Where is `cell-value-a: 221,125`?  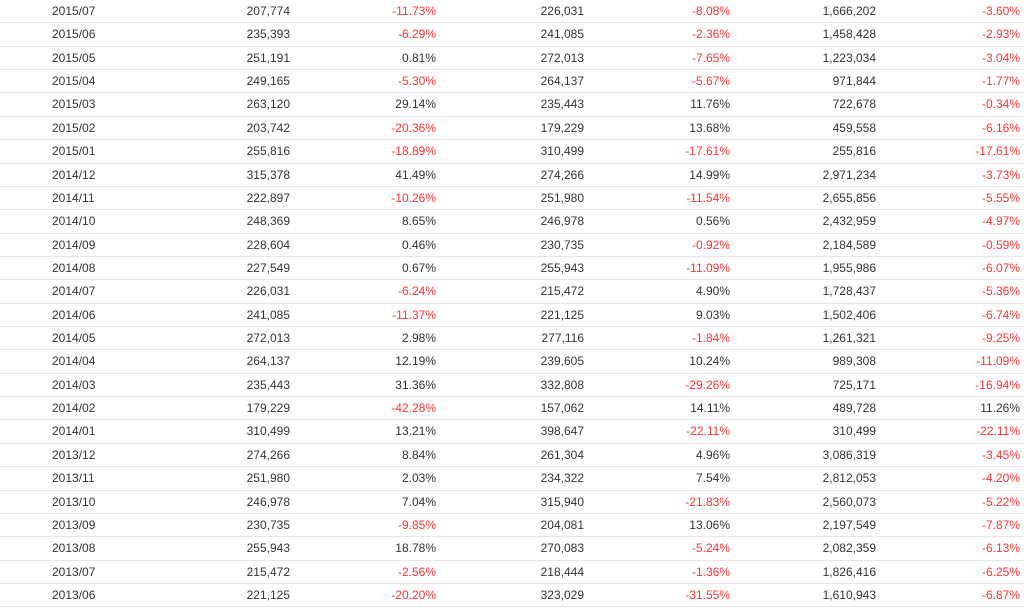
cell-value-a: 221,125 is located at coordinates (268, 594).